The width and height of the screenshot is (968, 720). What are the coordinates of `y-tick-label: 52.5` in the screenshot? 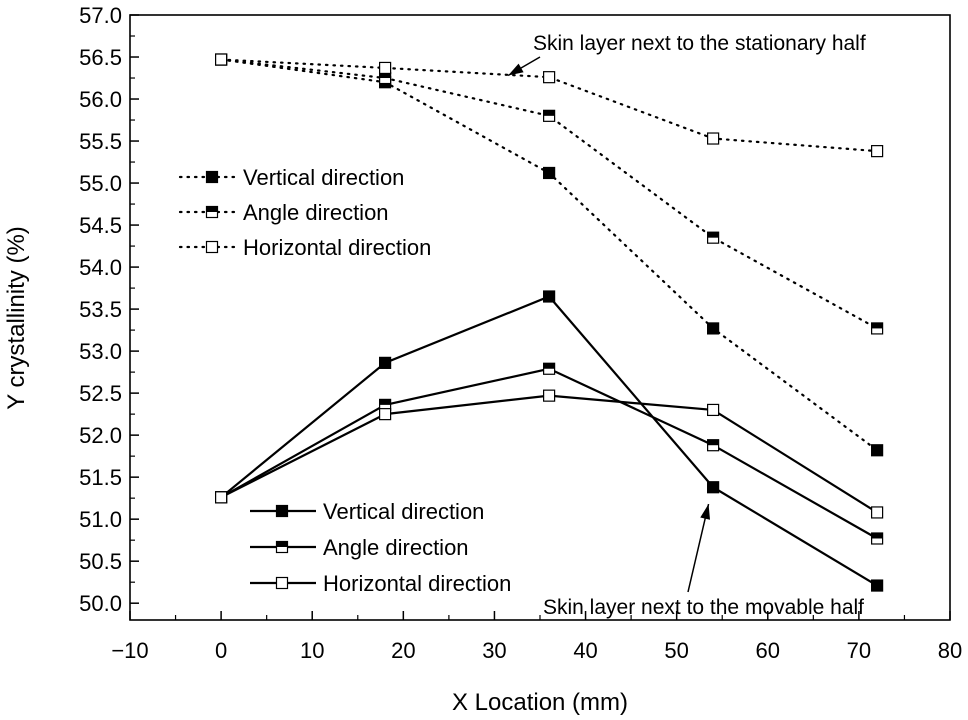 It's located at (100, 393).